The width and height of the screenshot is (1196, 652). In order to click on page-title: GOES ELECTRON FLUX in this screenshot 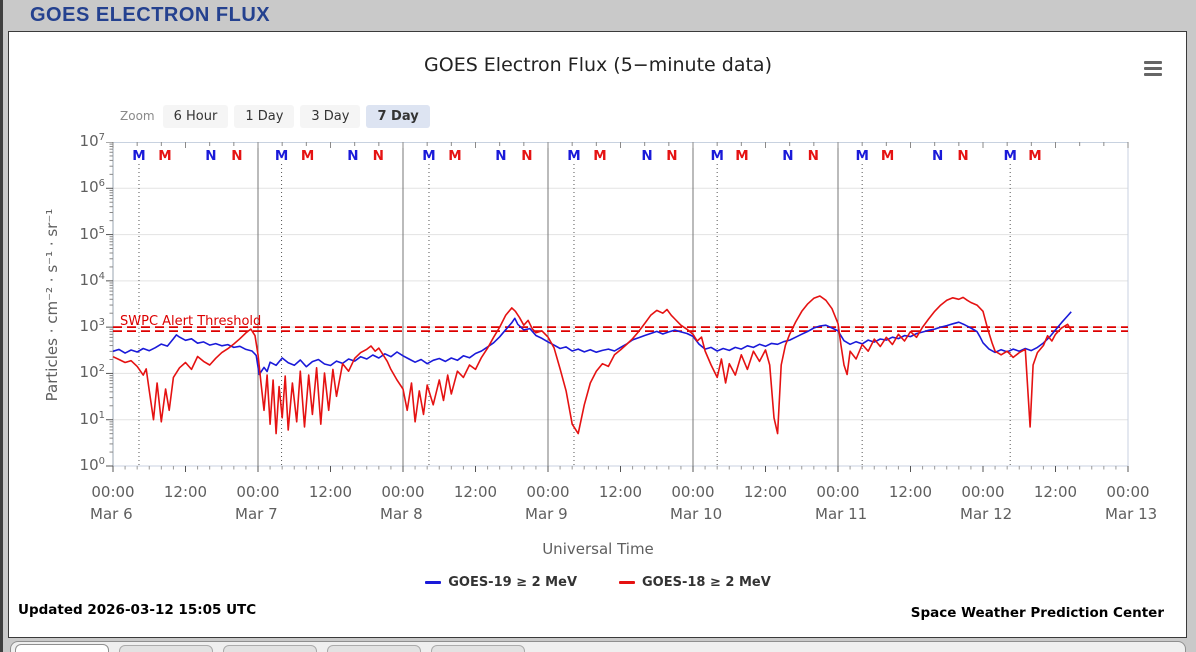, I will do `click(150, 15)`.